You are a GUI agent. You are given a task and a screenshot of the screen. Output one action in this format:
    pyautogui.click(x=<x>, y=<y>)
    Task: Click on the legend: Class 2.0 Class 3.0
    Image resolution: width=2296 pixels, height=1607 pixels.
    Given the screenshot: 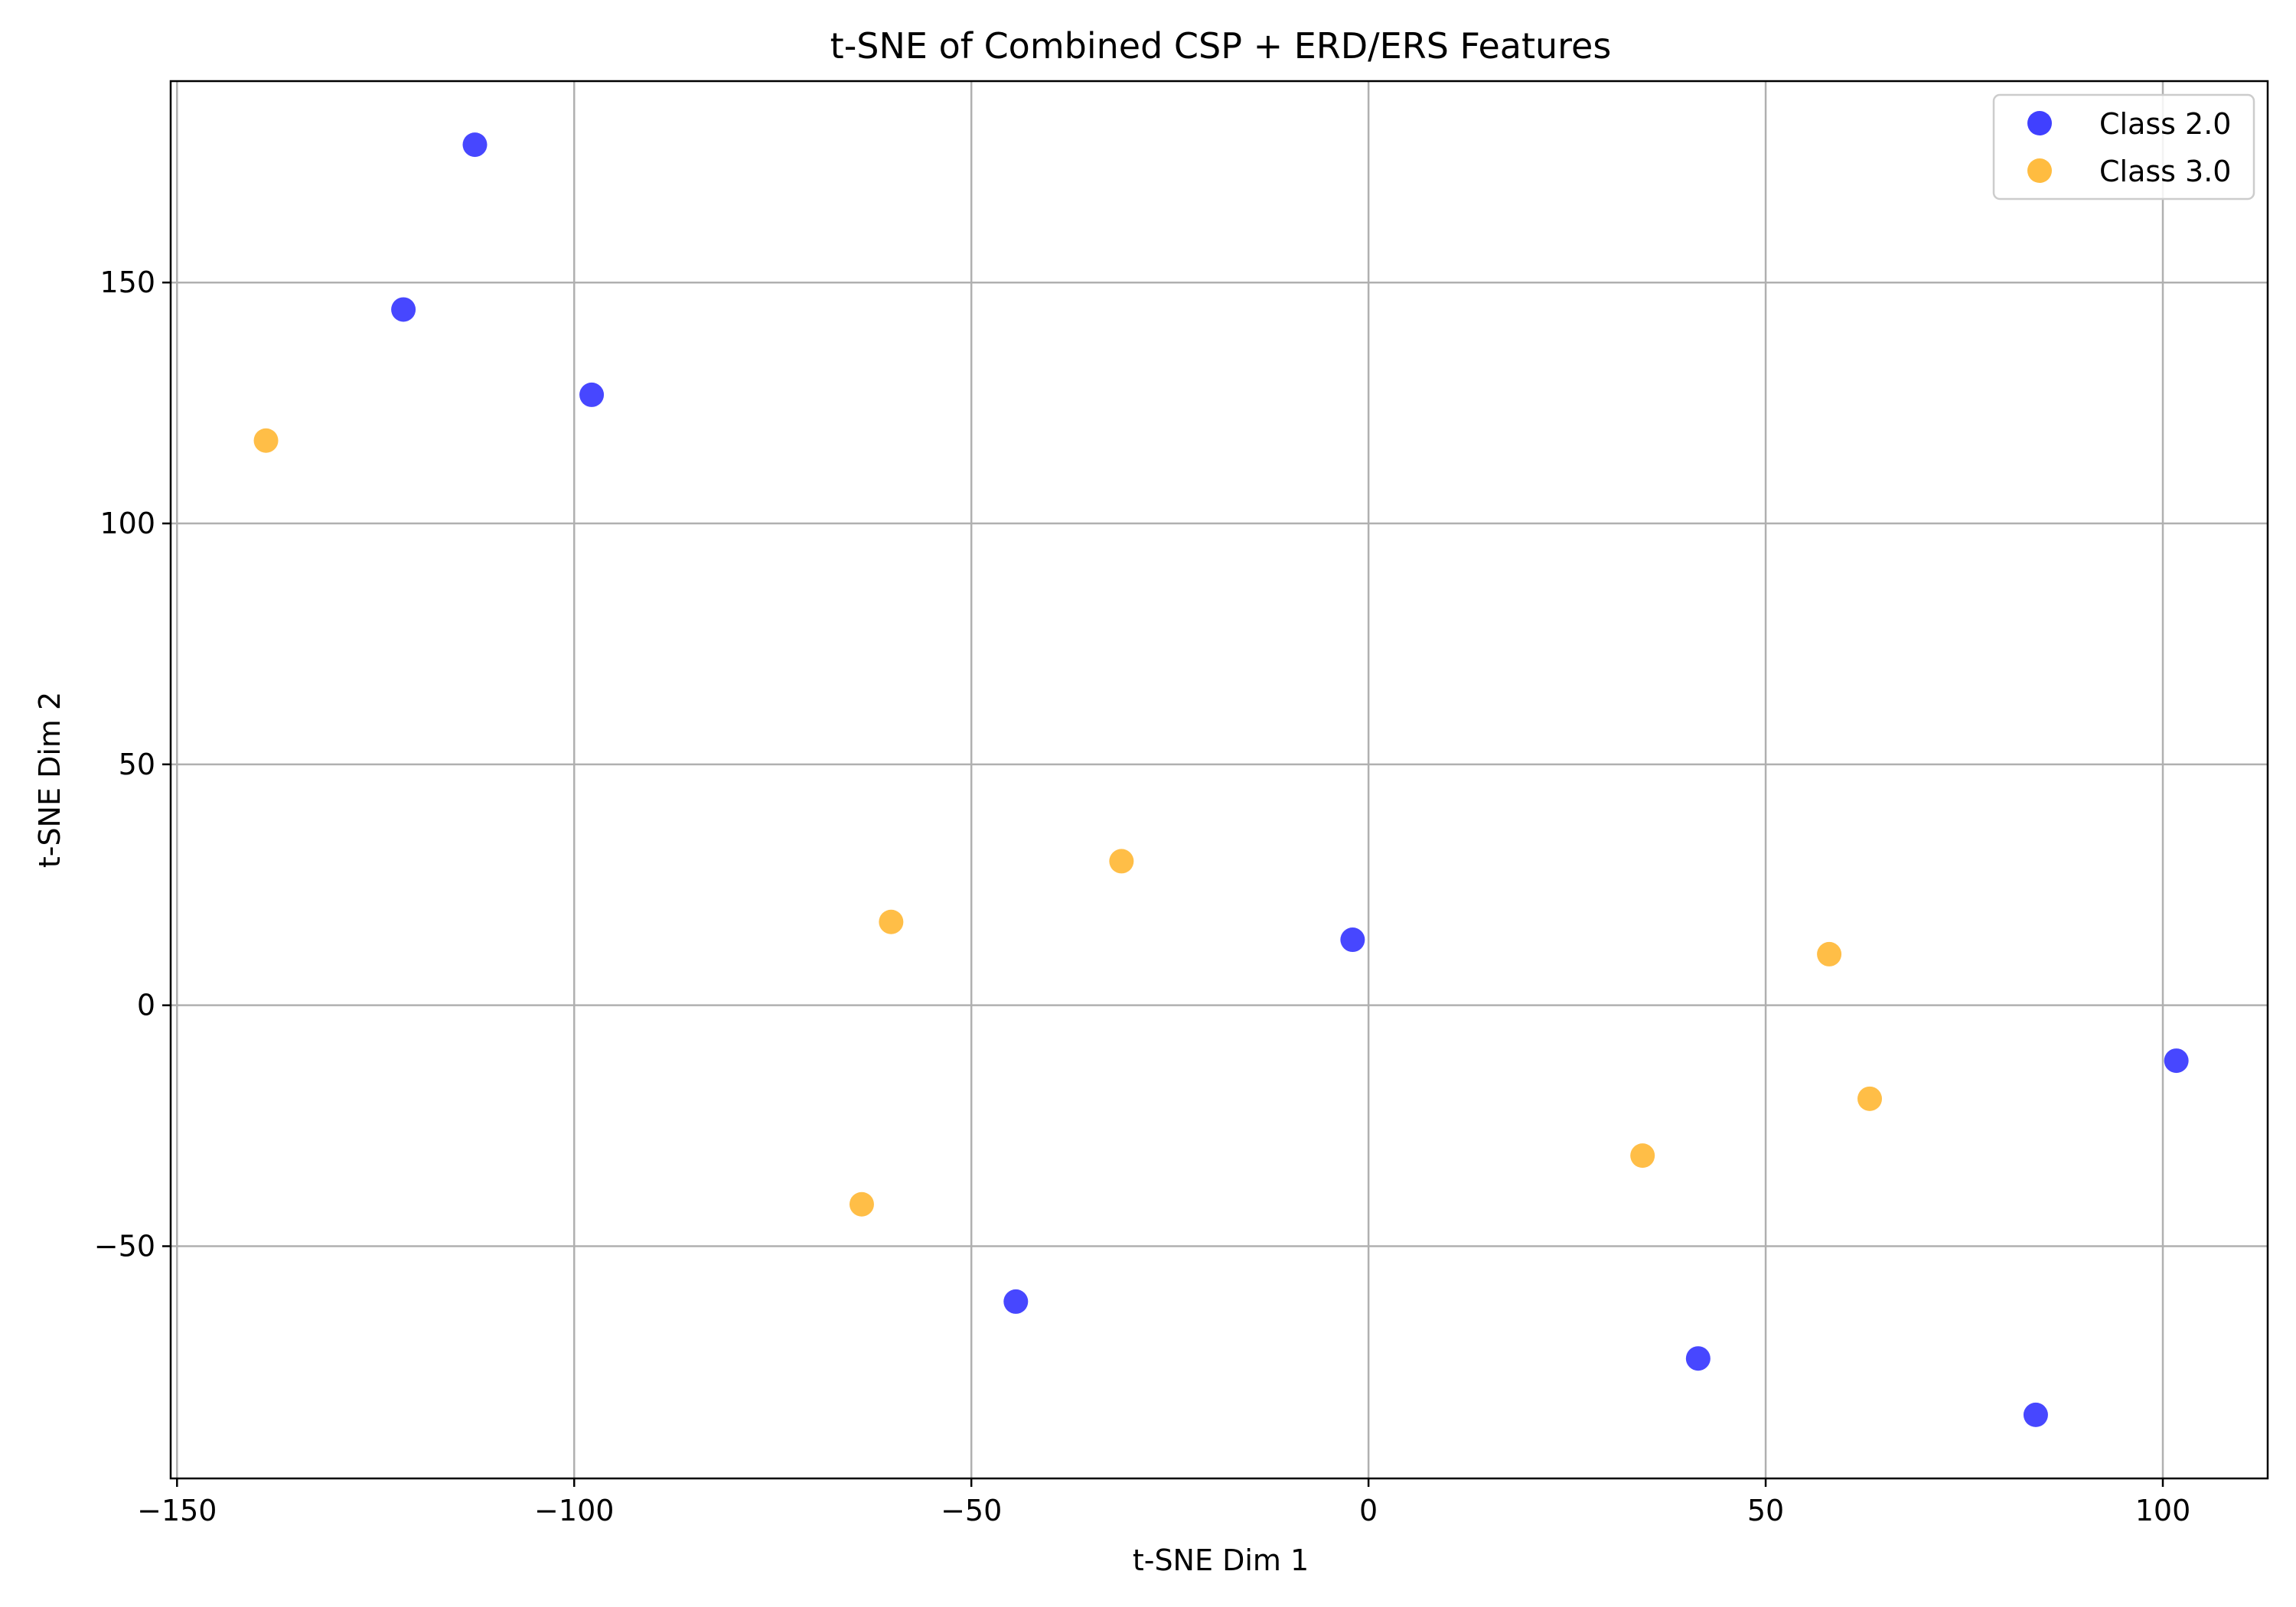 What is the action you would take?
    pyautogui.click(x=2123, y=146)
    